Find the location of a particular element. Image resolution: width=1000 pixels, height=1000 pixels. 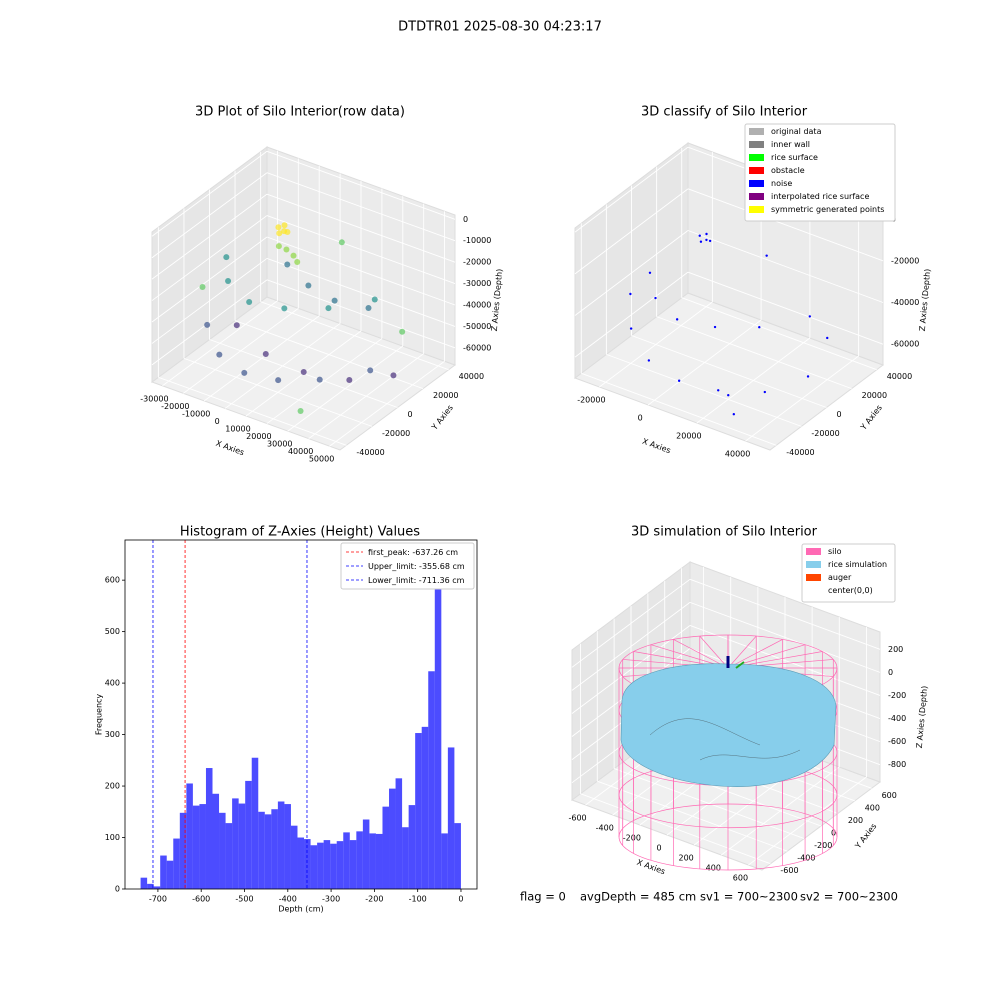

x-tick-label: -600 is located at coordinates (201, 899).